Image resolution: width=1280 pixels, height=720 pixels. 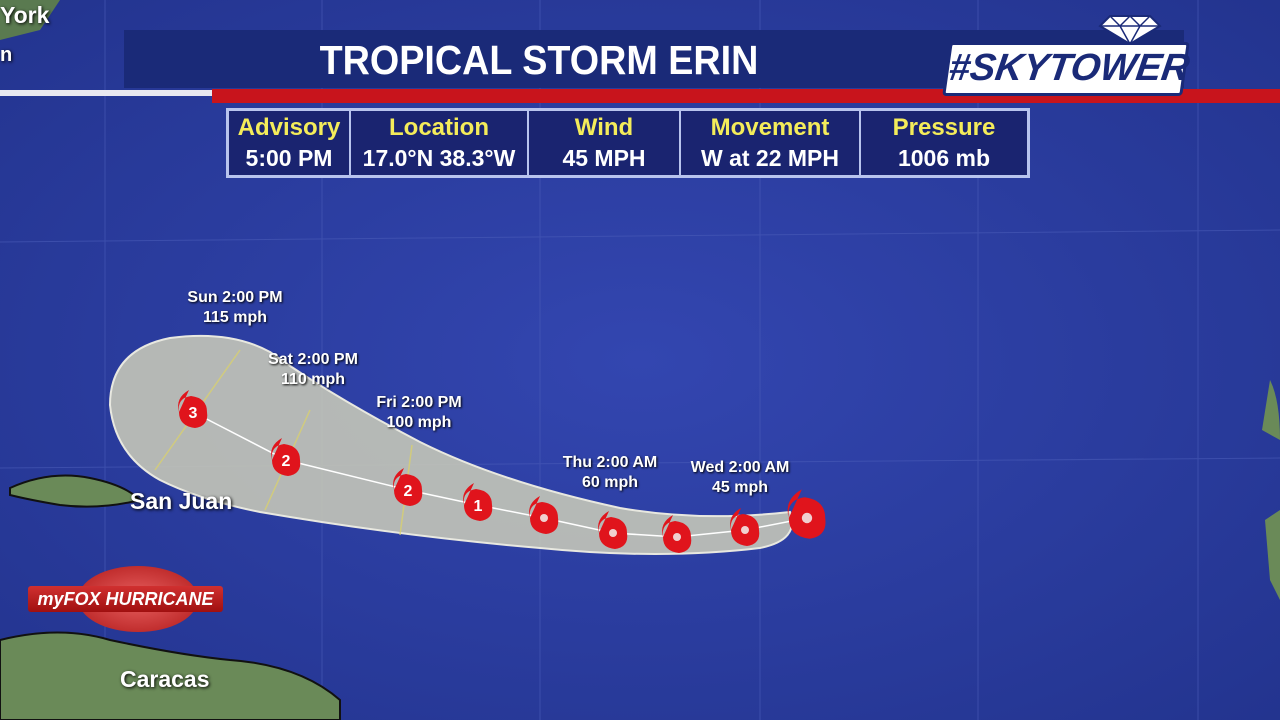 What do you see at coordinates (106, 93) in the screenshot?
I see `divider` at bounding box center [106, 93].